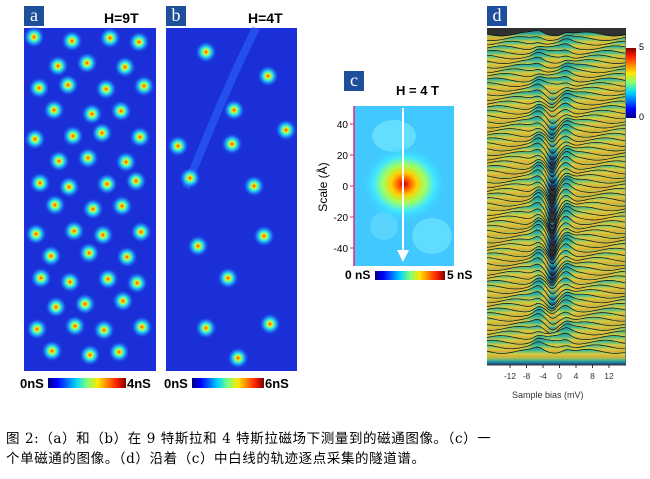  I want to click on c-ytick-label: 20, so click(343, 156).